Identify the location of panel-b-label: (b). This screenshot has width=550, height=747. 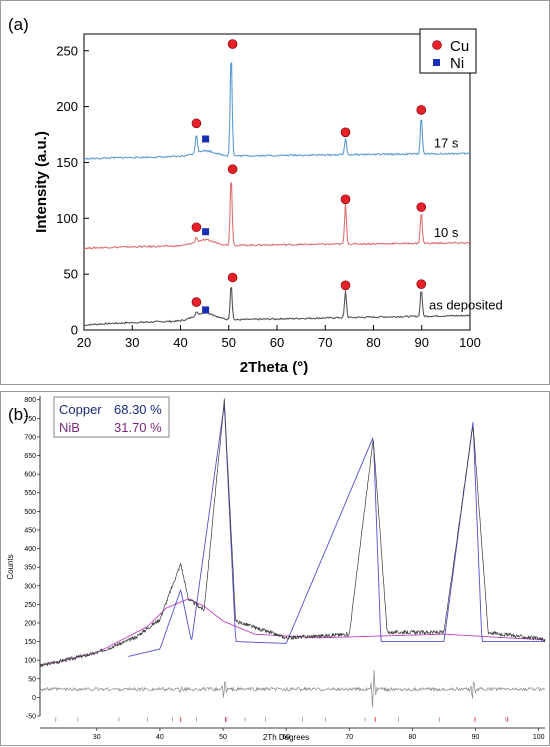
(18, 414).